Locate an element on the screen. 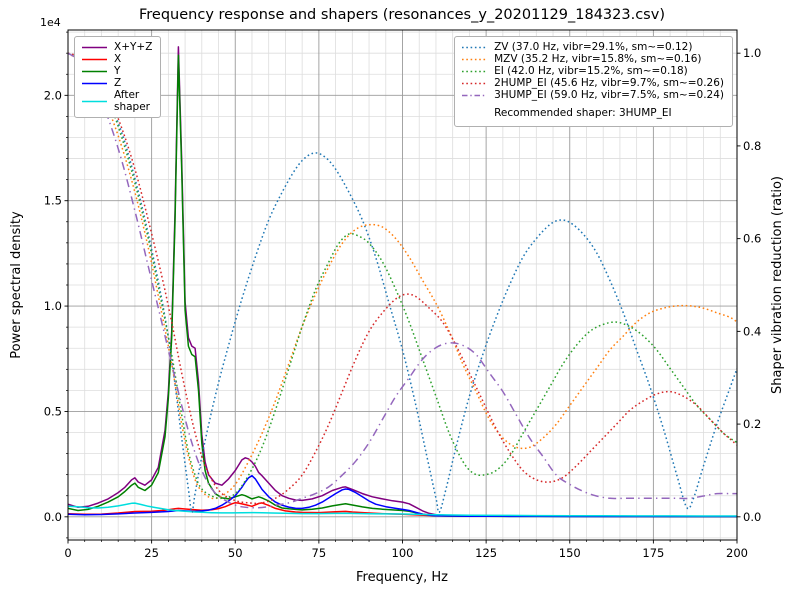  legend-line-sample-psd_after is located at coordinates (94, 101).